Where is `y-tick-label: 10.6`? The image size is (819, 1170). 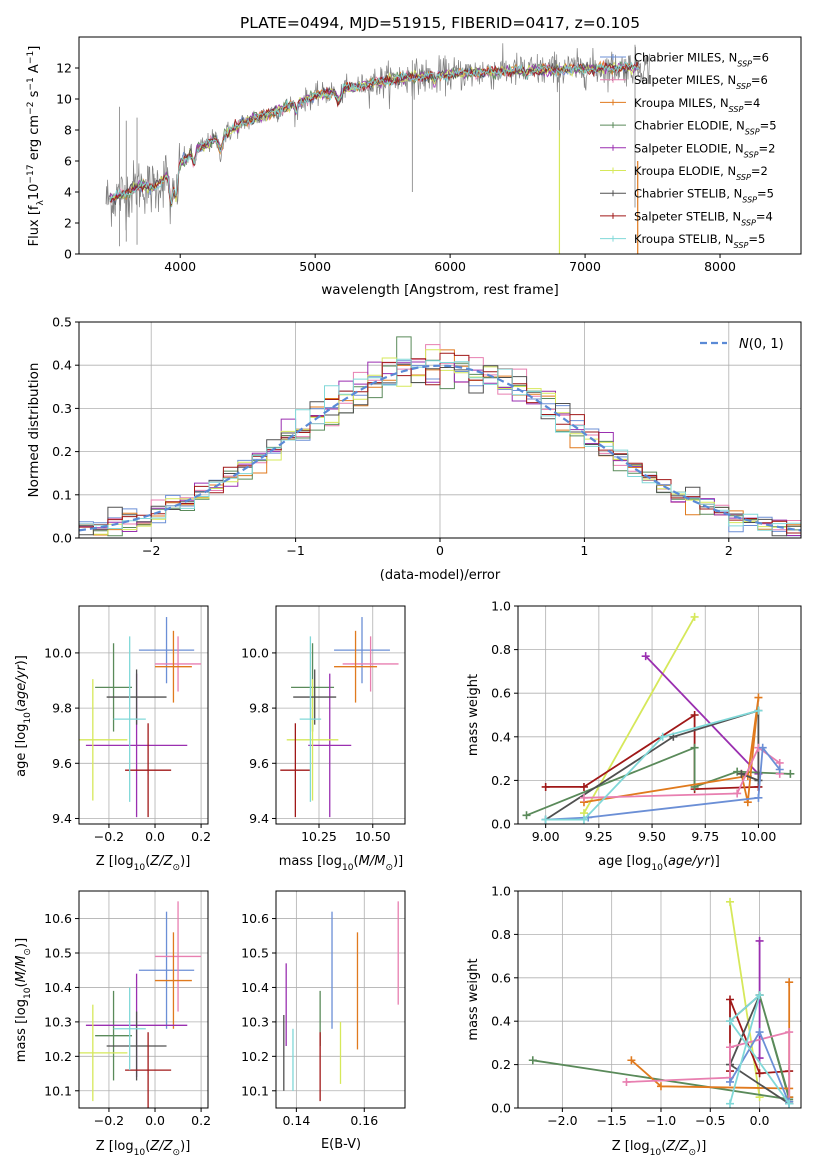
y-tick-label: 10.6 is located at coordinates (58, 918).